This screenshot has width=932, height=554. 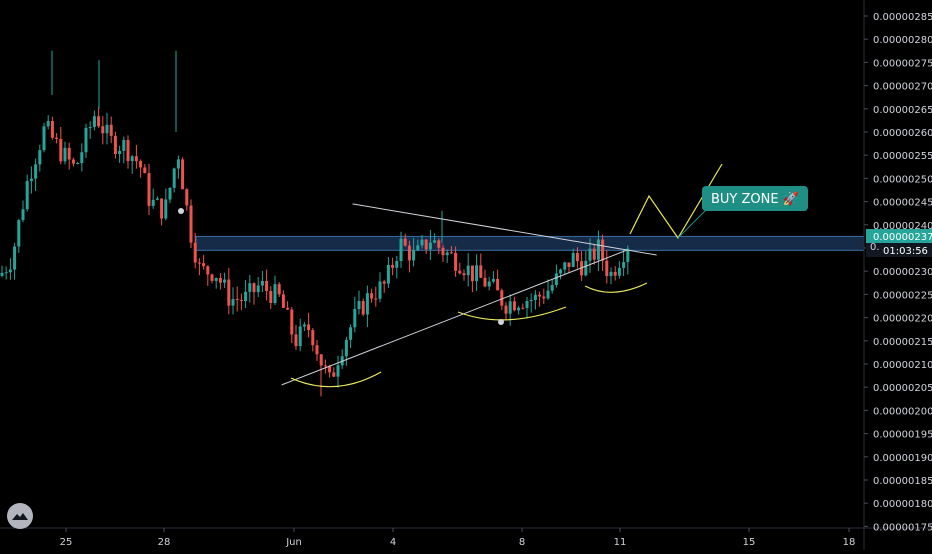 What do you see at coordinates (902, 388) in the screenshot?
I see `y-tick-label: 0.00000205` at bounding box center [902, 388].